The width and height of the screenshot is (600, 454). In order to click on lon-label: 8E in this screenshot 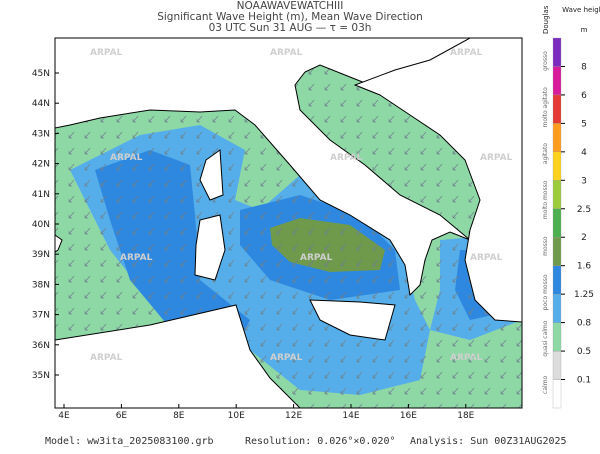, I will do `click(179, 416)`.